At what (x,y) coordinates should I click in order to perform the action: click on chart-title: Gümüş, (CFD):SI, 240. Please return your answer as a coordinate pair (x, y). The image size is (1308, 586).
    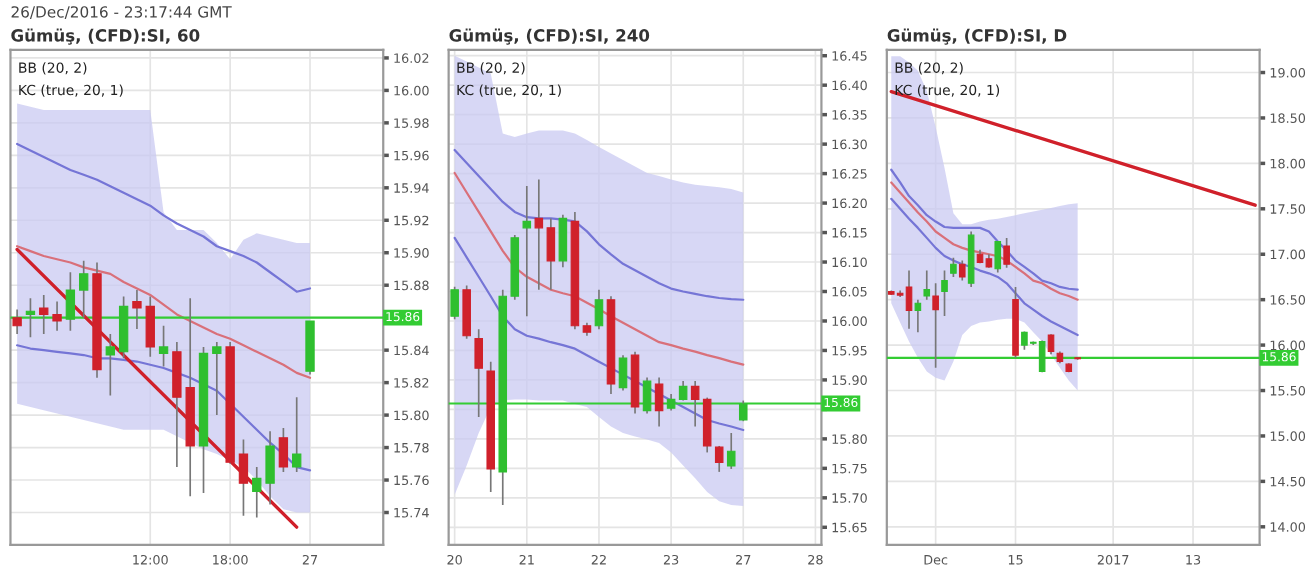
    Looking at the image, I should click on (549, 36).